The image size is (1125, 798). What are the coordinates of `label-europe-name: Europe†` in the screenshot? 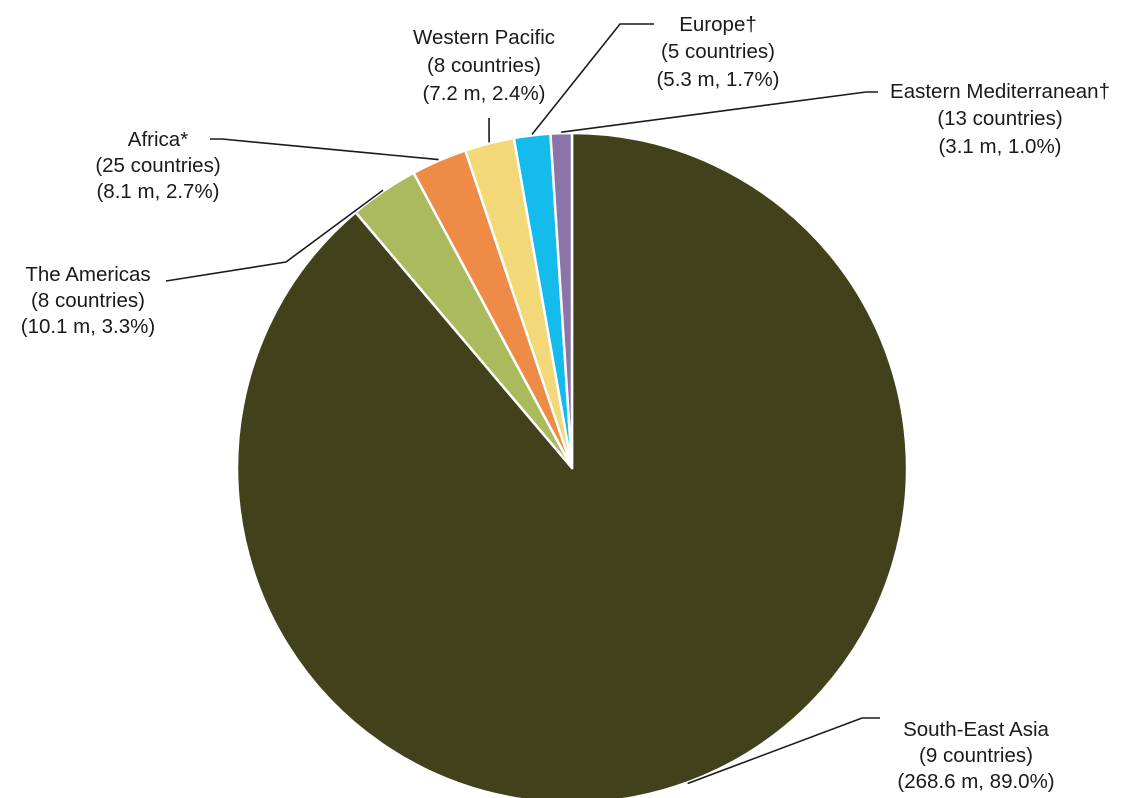 It's located at (718, 24).